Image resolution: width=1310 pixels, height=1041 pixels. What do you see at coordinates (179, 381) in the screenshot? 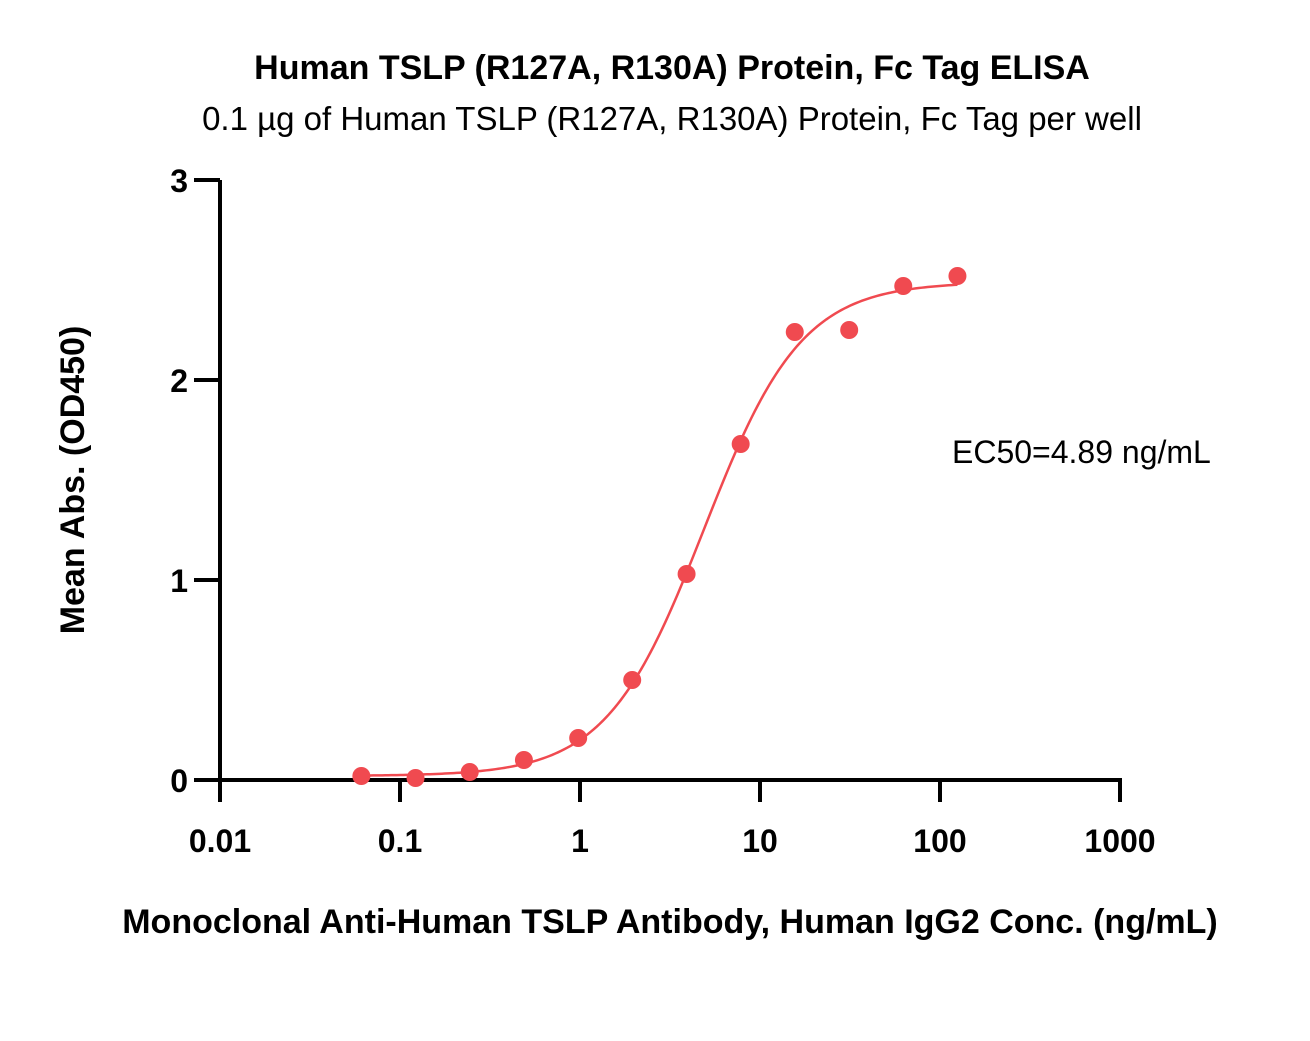
I see `y-tick-label: 2` at bounding box center [179, 381].